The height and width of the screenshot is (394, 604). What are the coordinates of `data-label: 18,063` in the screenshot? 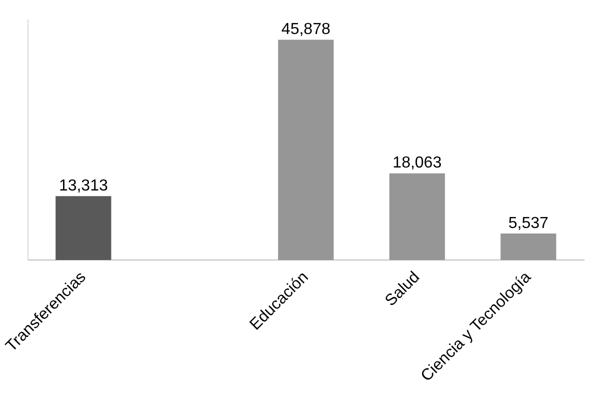 It's located at (417, 163).